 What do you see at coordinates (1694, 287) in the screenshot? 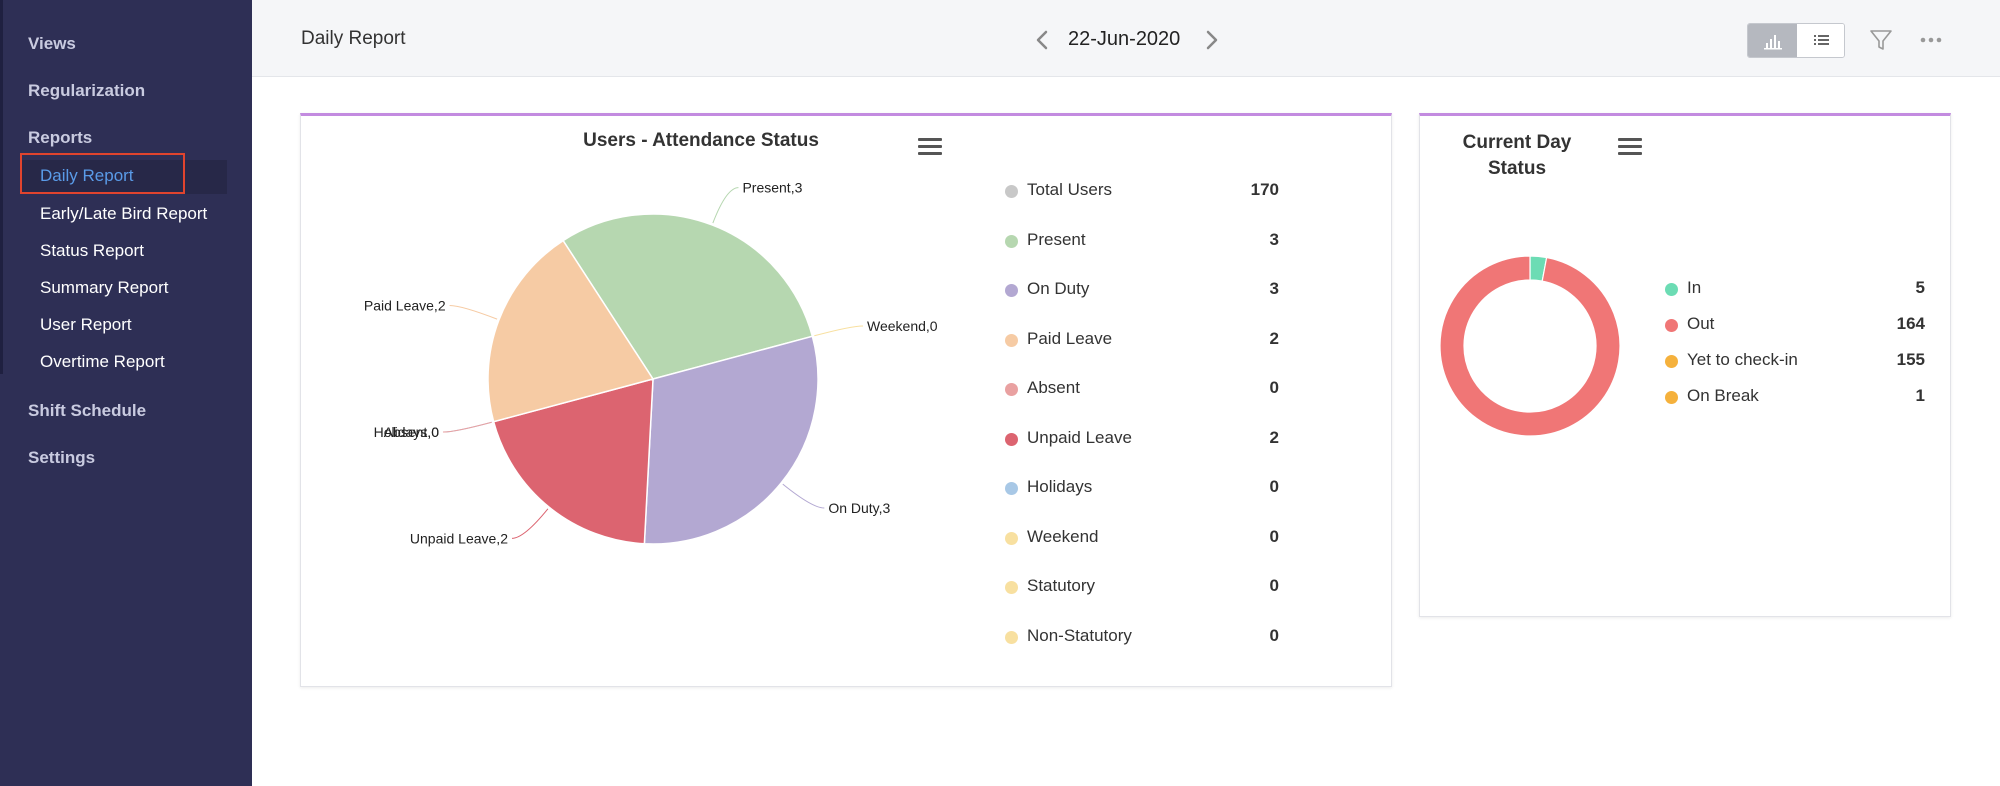
I see `legend-label: In` at bounding box center [1694, 287].